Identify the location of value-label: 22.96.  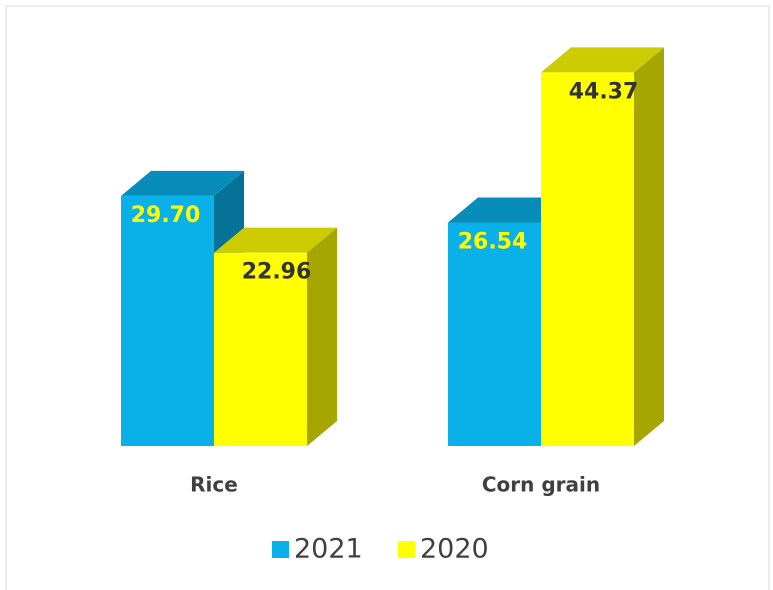
(277, 272).